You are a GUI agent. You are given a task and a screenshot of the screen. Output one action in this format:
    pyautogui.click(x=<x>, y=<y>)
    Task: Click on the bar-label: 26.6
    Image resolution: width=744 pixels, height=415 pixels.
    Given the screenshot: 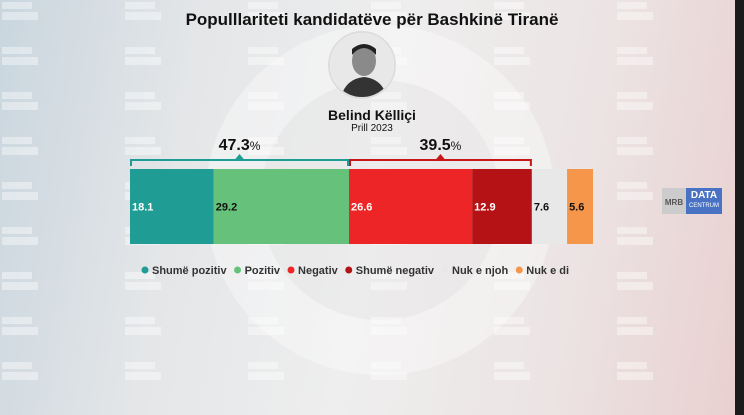 What is the action you would take?
    pyautogui.click(x=361, y=208)
    